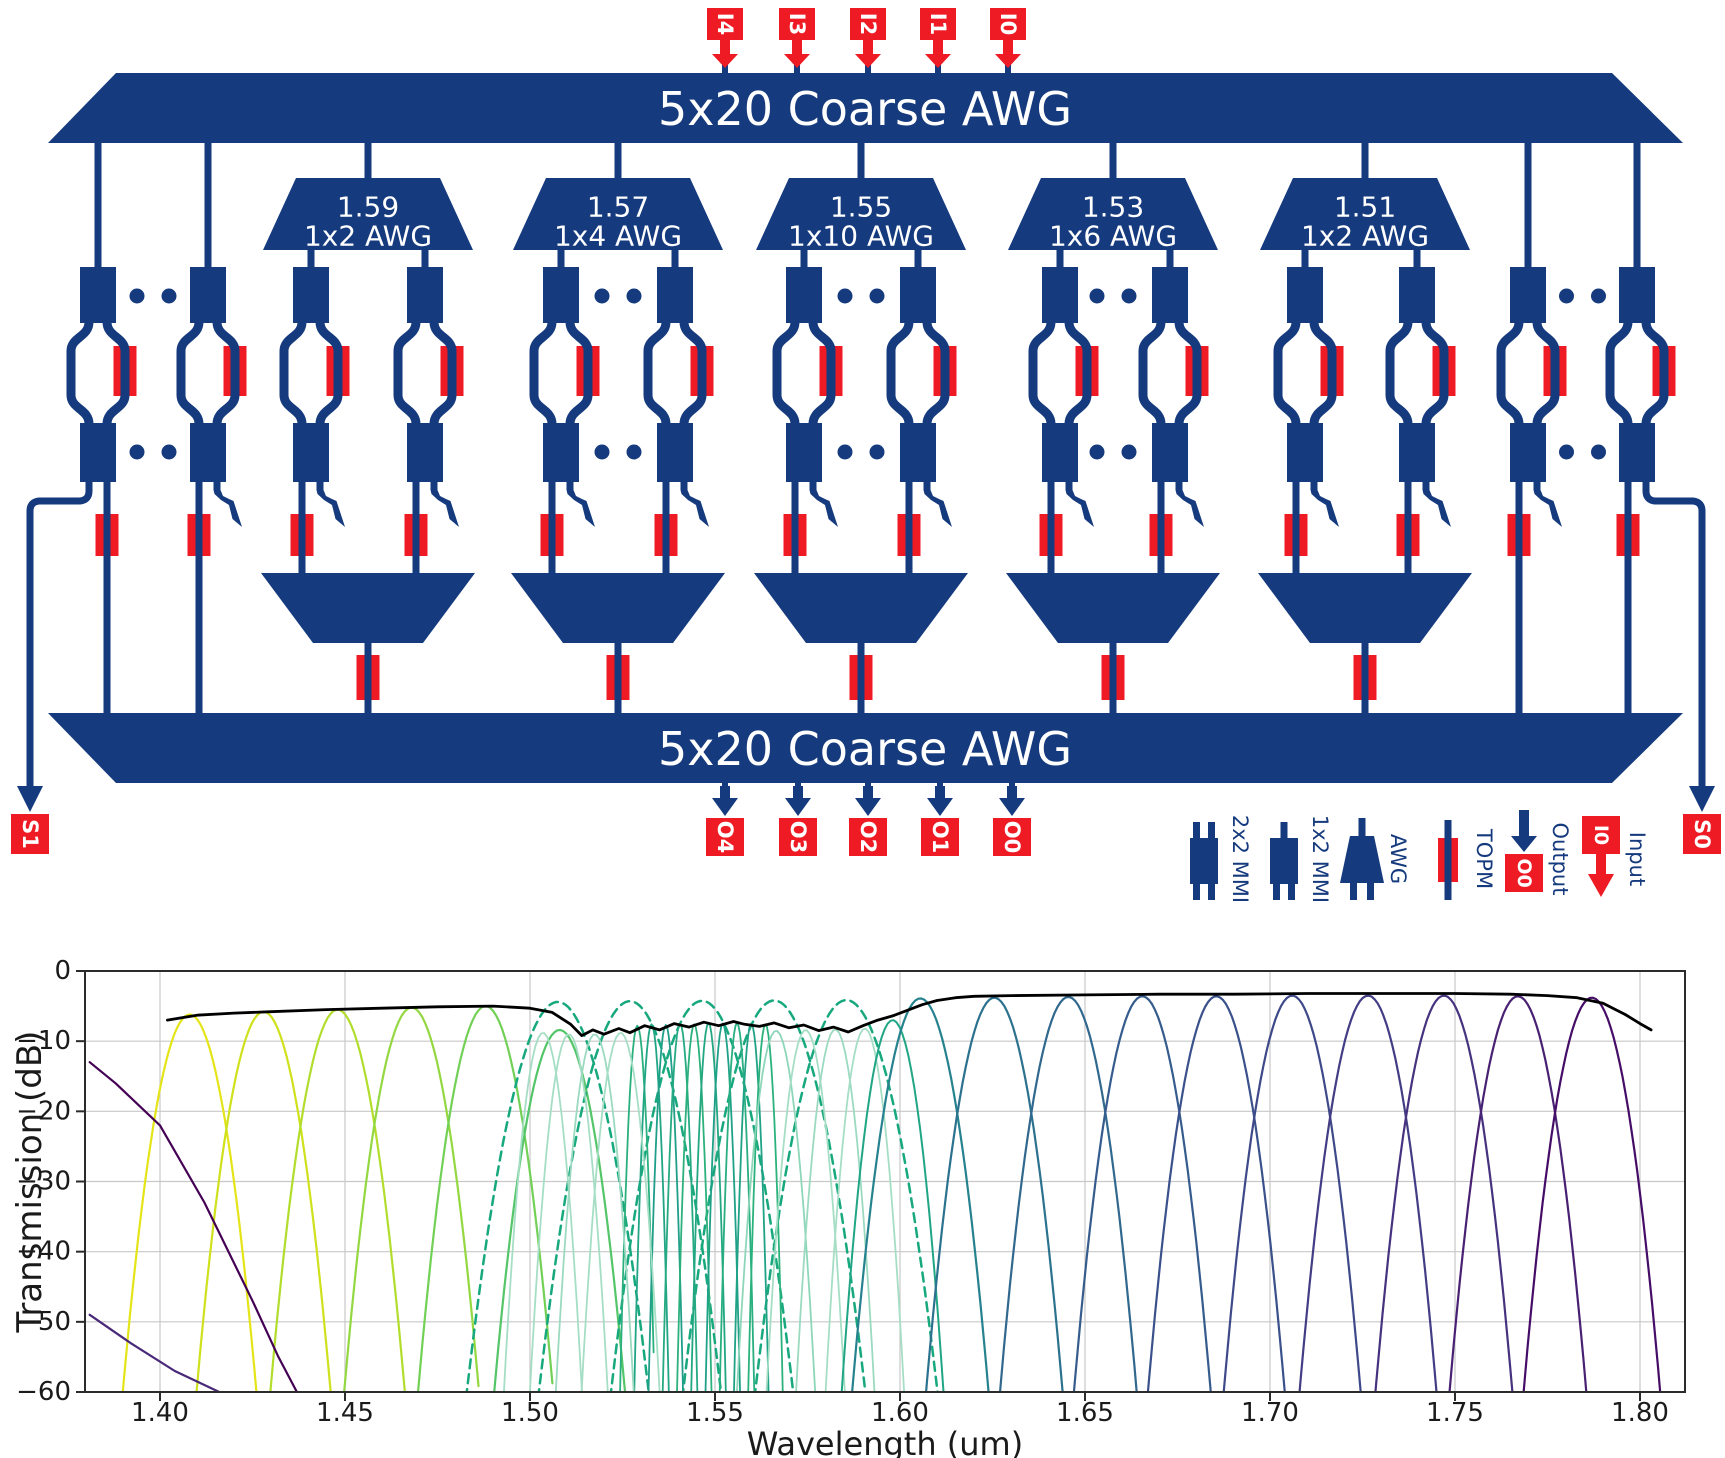 Image resolution: width=1725 pixels, height=1458 pixels. Describe the element at coordinates (865, 748) in the screenshot. I see `coarse-awg-bottom` at that location.